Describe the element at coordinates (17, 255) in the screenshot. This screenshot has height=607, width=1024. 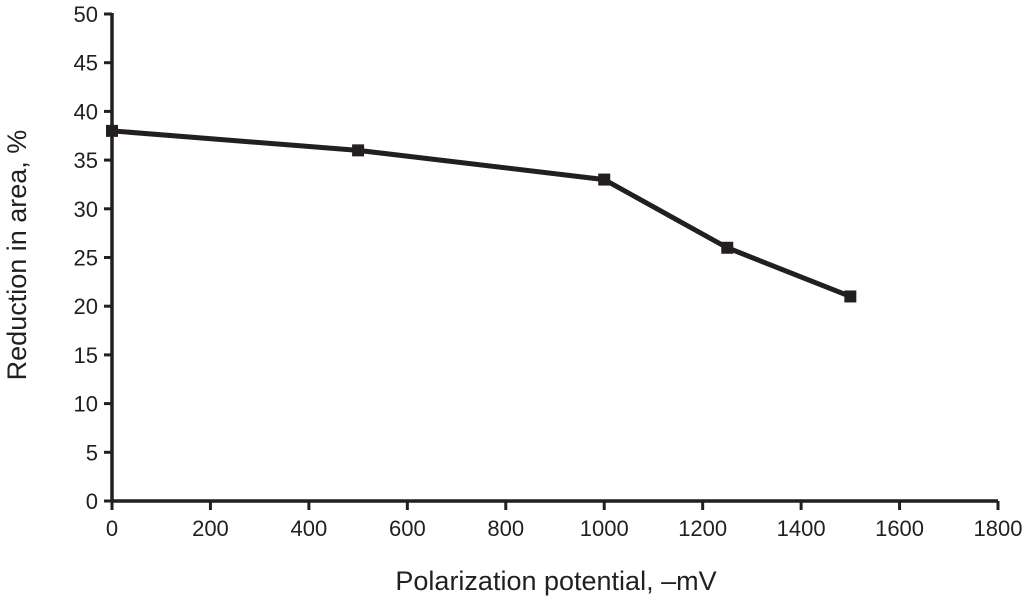
I see `y-axis-title: Reduction in area, %` at that location.